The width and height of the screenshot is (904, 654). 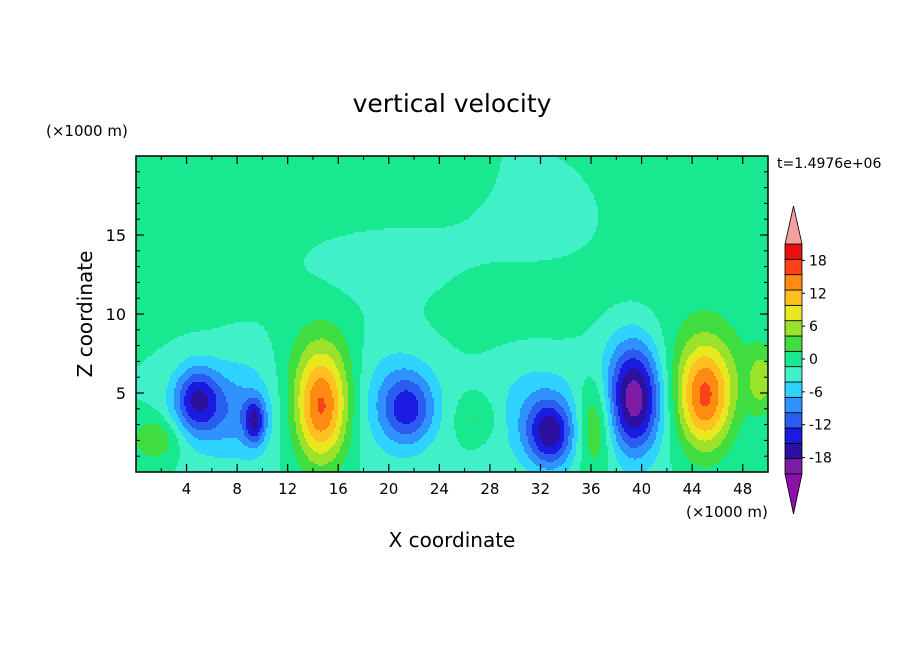 What do you see at coordinates (452, 103) in the screenshot?
I see `chart-title: vertical velocity` at bounding box center [452, 103].